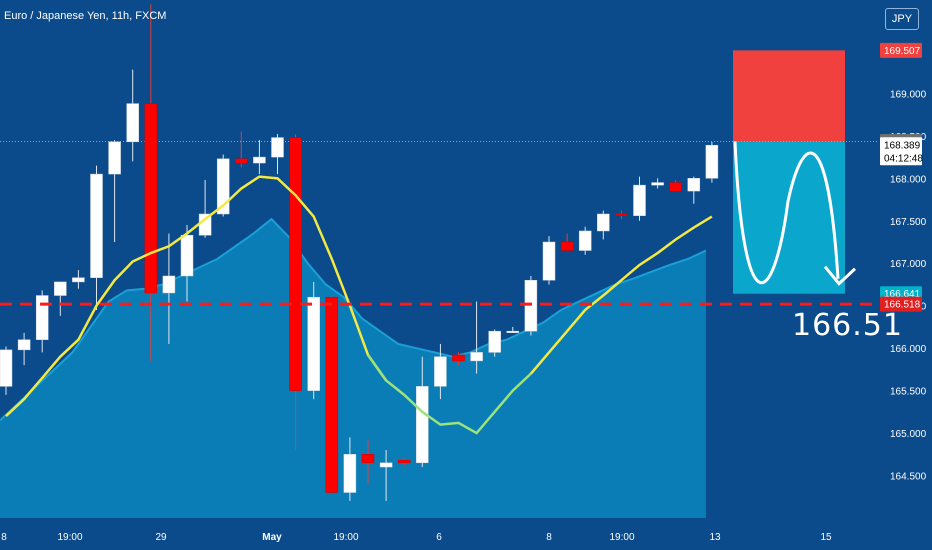 The width and height of the screenshot is (932, 550). I want to click on price-label-current-countdown: 04:12:48, so click(903, 158).